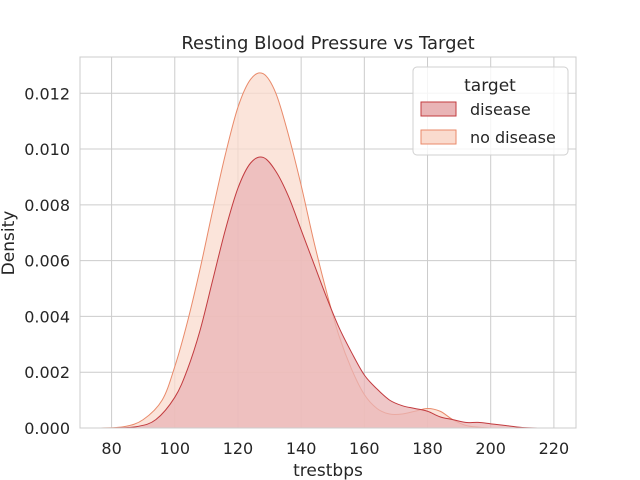 This screenshot has width=640, height=480. Describe the element at coordinates (301, 448) in the screenshot. I see `x-tick-label: 140` at that location.